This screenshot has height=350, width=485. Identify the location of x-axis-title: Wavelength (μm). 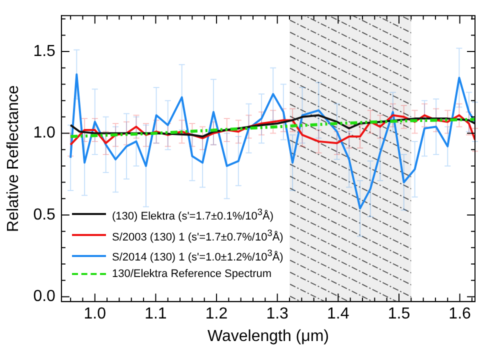
(268, 336).